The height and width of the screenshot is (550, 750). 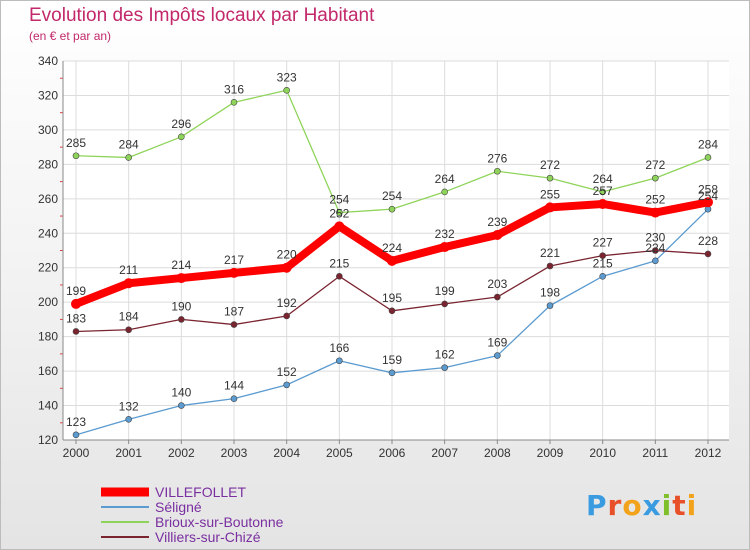 I want to click on y-tick-label: 280, so click(x=48, y=164).